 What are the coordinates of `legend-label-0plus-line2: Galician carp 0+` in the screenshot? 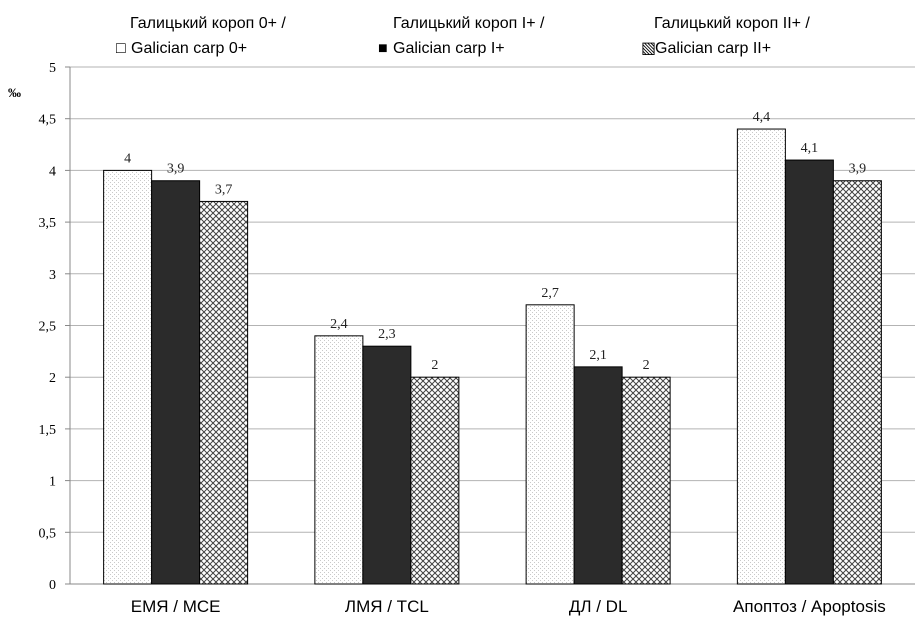 It's located at (189, 48).